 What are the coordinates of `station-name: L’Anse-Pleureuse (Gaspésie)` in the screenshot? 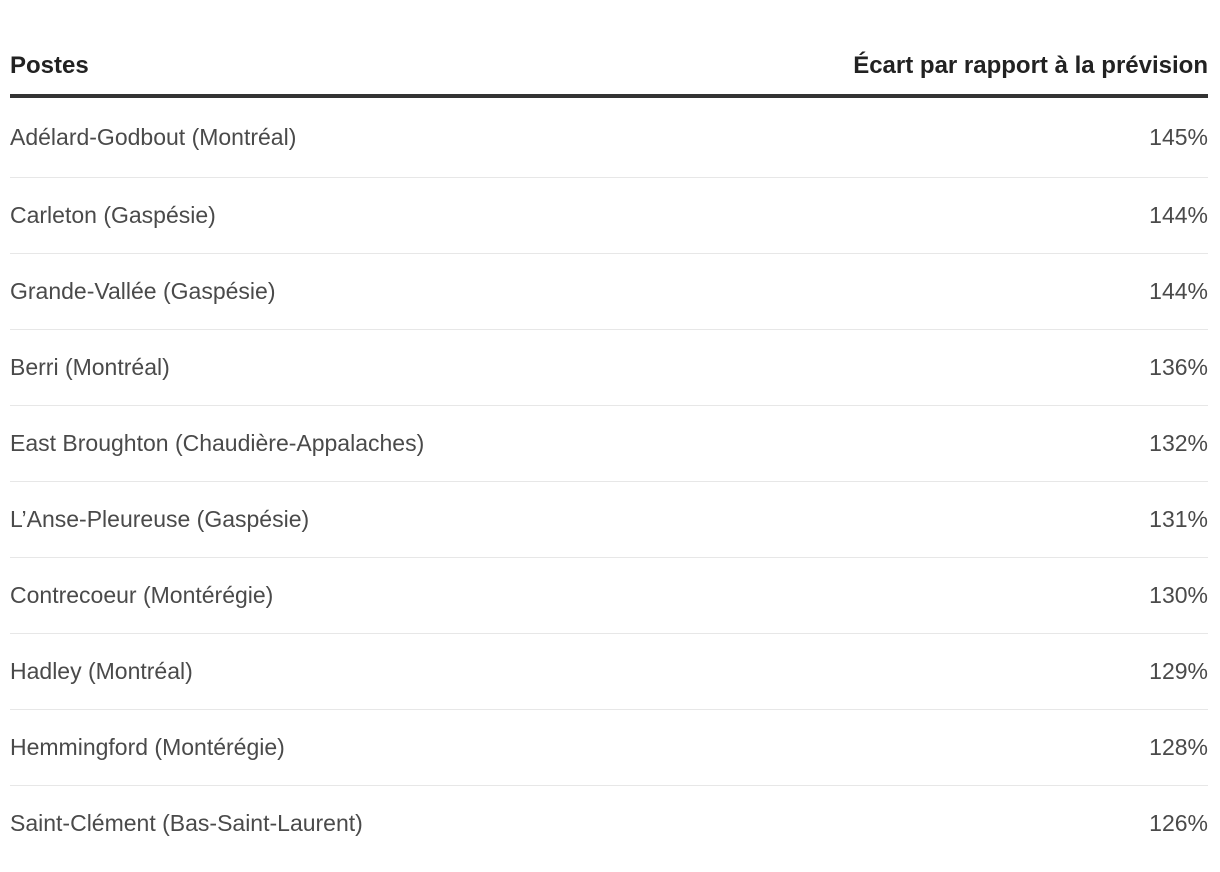 It's located at (160, 518).